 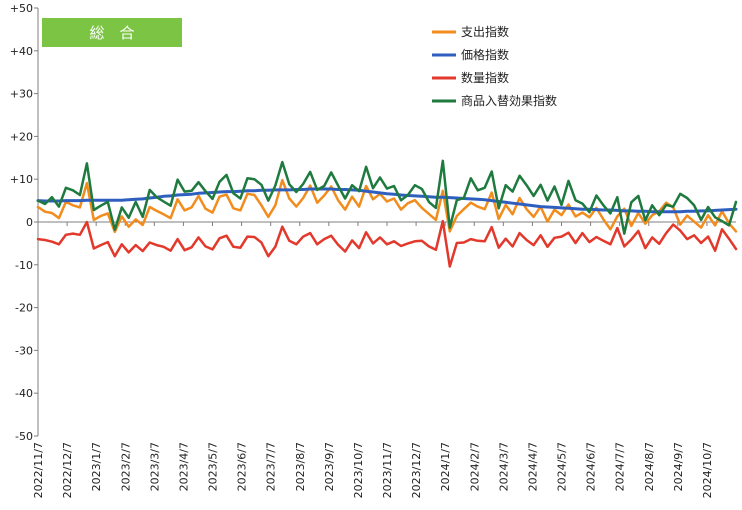 I want to click on x-tick-label: 2024/2/7, so click(x=474, y=466).